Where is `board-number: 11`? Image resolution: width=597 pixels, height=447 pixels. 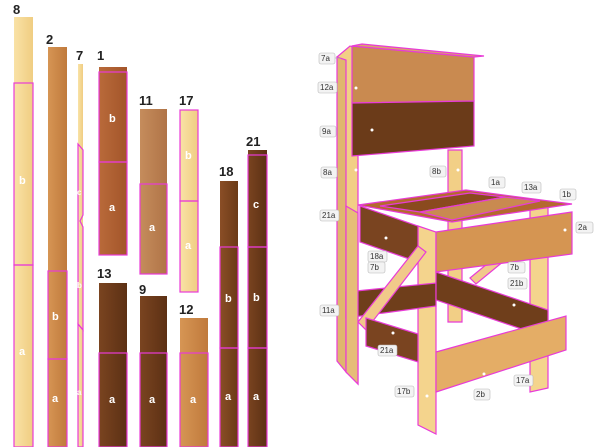
board-number: 11 is located at coordinates (146, 100).